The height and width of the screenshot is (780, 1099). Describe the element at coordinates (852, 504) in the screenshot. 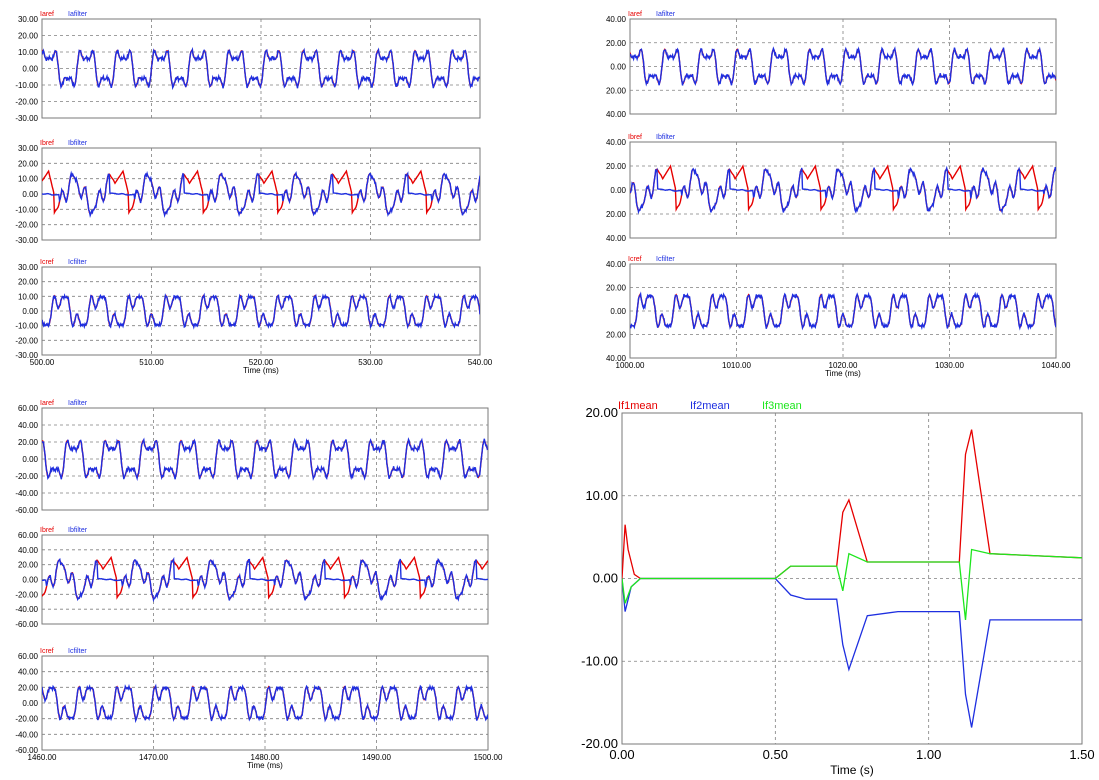

I see `series-line-if1mean` at that location.